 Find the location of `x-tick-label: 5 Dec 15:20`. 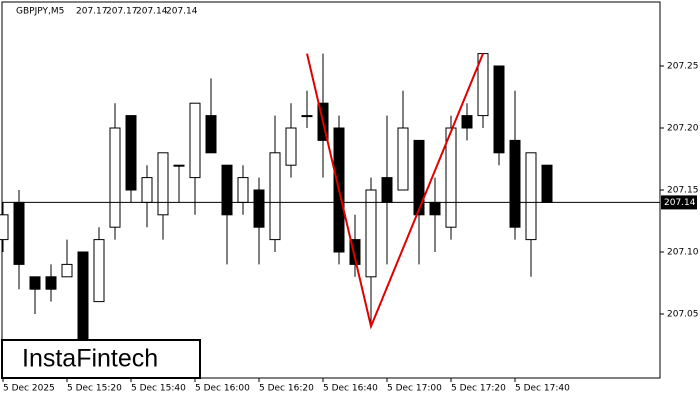

x-tick-label: 5 Dec 15:20 is located at coordinates (94, 389).